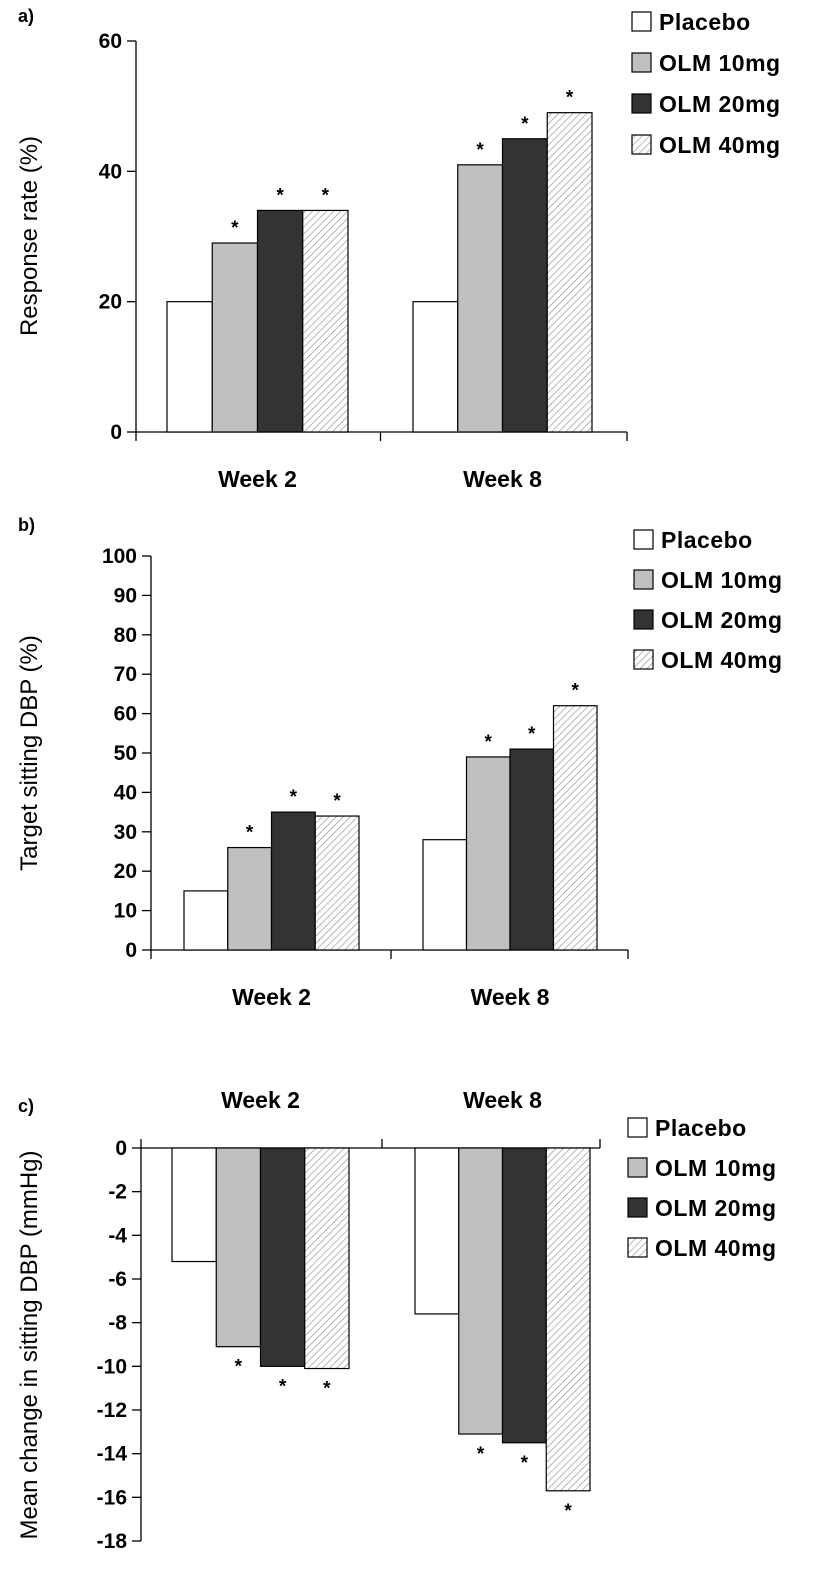 The height and width of the screenshot is (1577, 817). Describe the element at coordinates (125, 832) in the screenshot. I see `y-tick-label: 30` at that location.